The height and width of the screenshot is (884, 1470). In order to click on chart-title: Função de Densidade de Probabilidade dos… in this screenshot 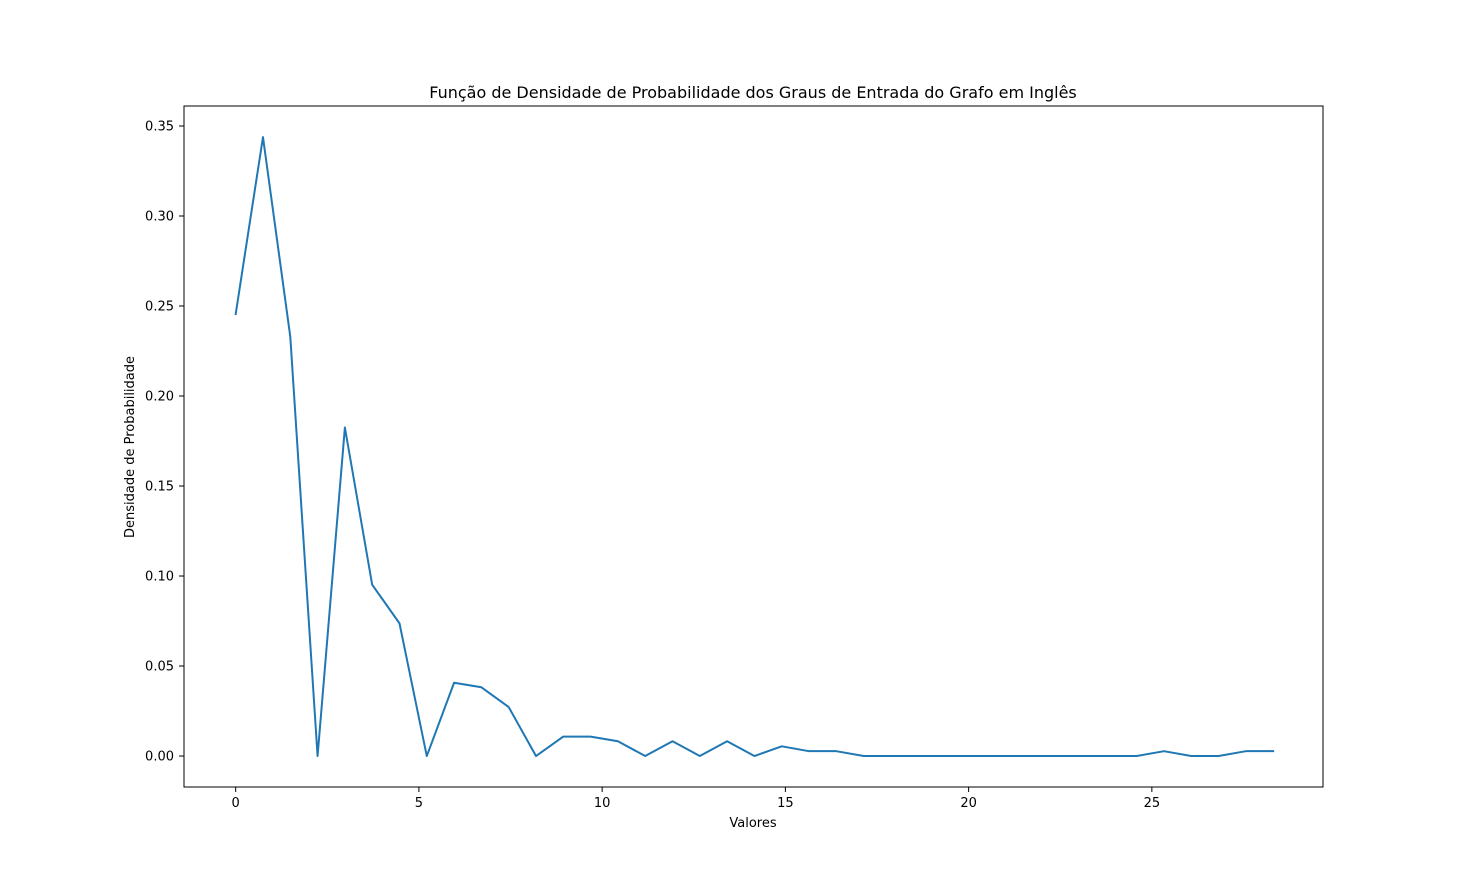, I will do `click(753, 92)`.